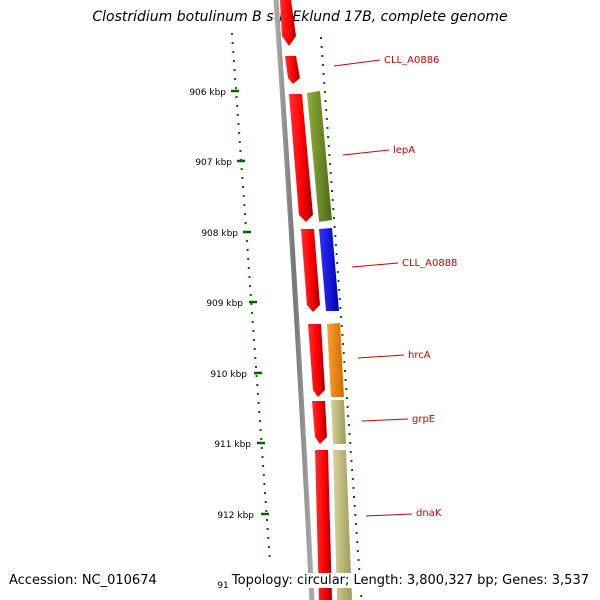 The width and height of the screenshot is (600, 600). What do you see at coordinates (219, 234) in the screenshot?
I see `scale-label: 908 kbp` at bounding box center [219, 234].